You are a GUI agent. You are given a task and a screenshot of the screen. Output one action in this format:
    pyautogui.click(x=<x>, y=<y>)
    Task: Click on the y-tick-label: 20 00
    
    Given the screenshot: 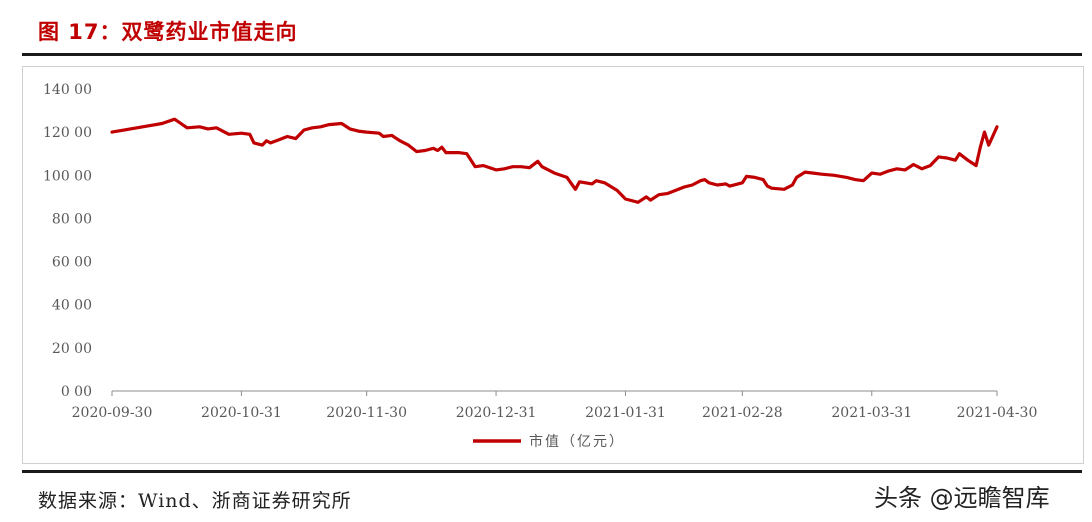 What is the action you would take?
    pyautogui.click(x=72, y=349)
    